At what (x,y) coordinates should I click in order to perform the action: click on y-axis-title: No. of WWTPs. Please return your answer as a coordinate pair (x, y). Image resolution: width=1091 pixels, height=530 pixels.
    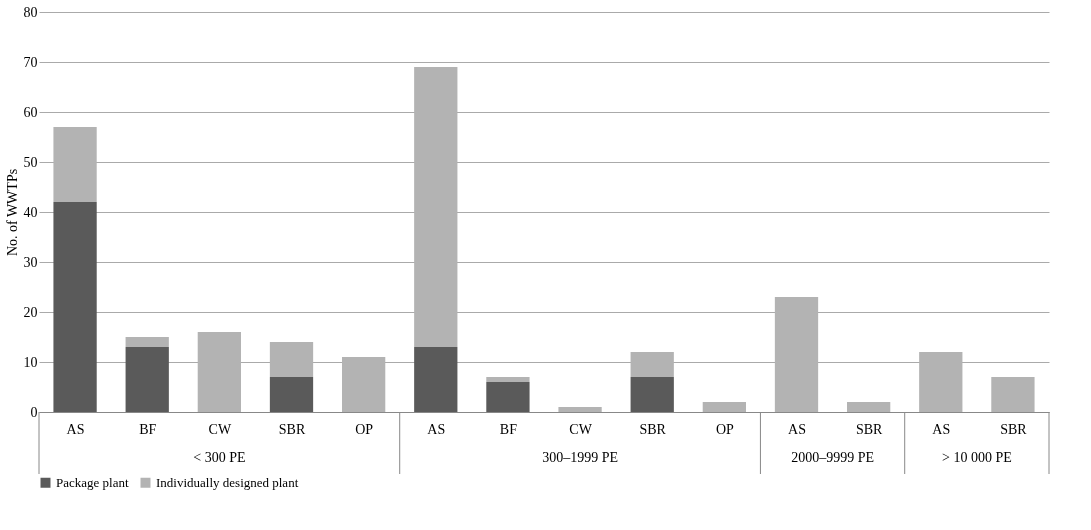
    Looking at the image, I should click on (12, 212).